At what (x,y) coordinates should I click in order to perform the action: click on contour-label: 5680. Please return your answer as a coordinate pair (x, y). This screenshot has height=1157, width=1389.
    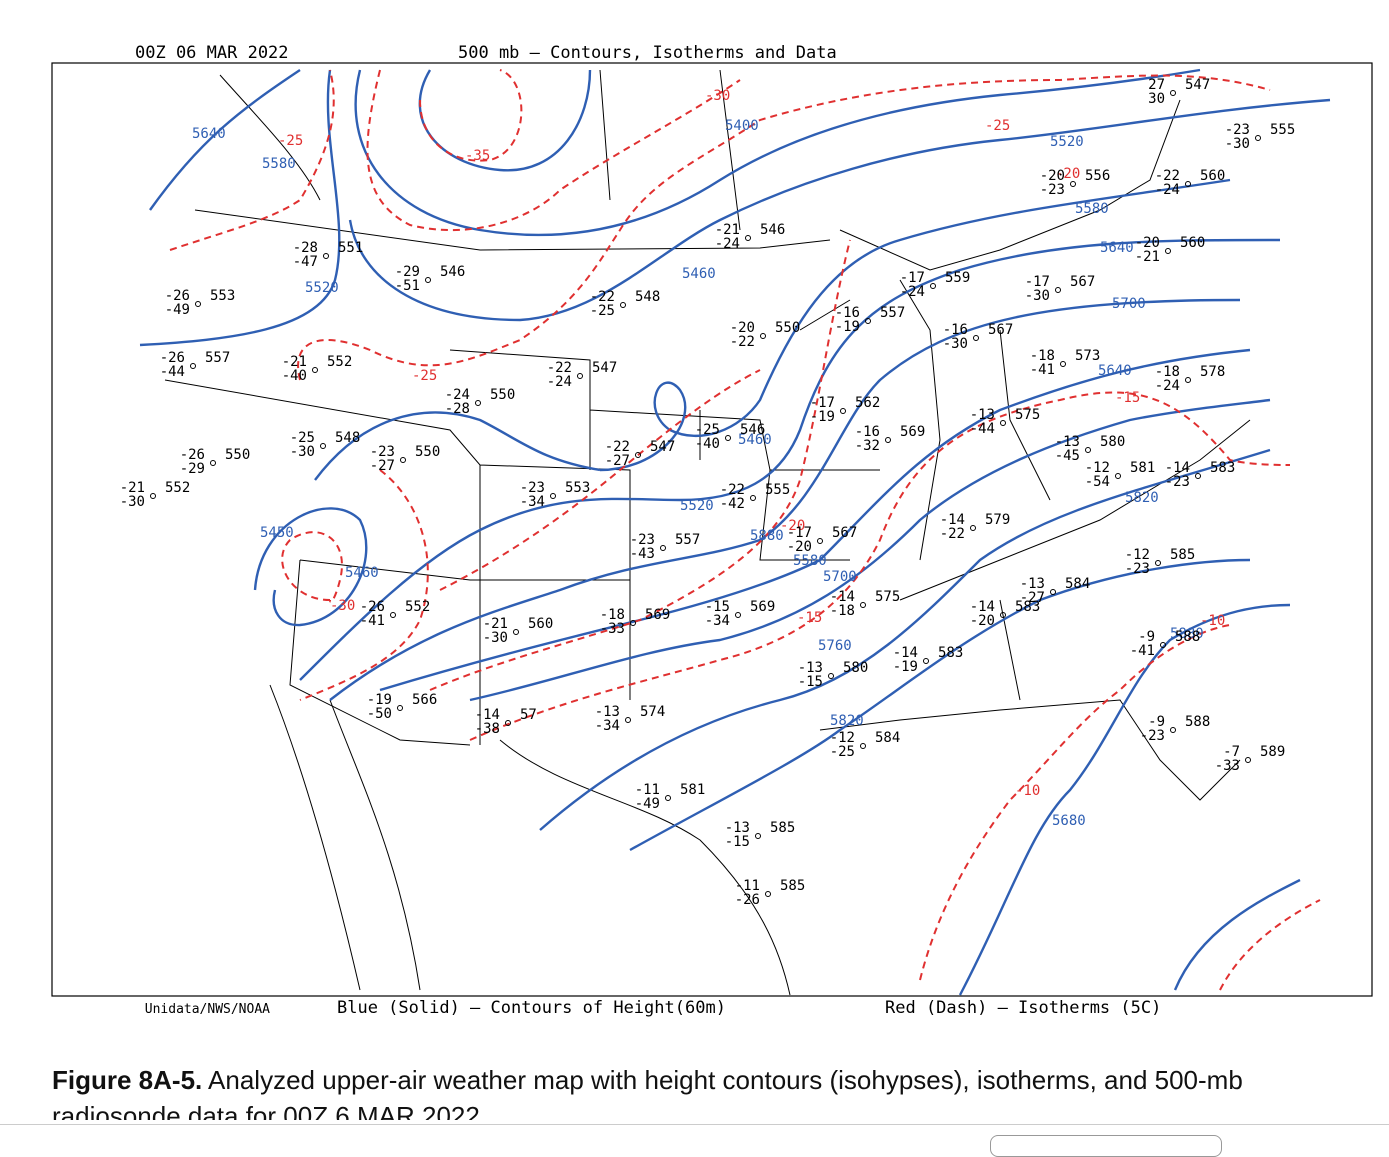
    Looking at the image, I should click on (1069, 821).